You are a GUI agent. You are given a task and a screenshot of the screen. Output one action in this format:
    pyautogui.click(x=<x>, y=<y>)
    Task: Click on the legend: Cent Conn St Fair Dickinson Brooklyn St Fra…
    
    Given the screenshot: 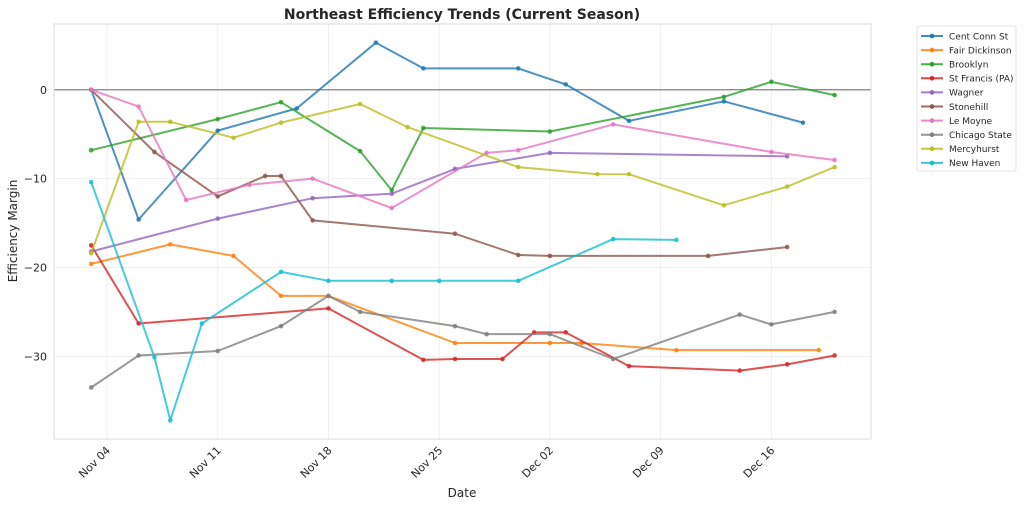 What is the action you would take?
    pyautogui.click(x=966, y=98)
    